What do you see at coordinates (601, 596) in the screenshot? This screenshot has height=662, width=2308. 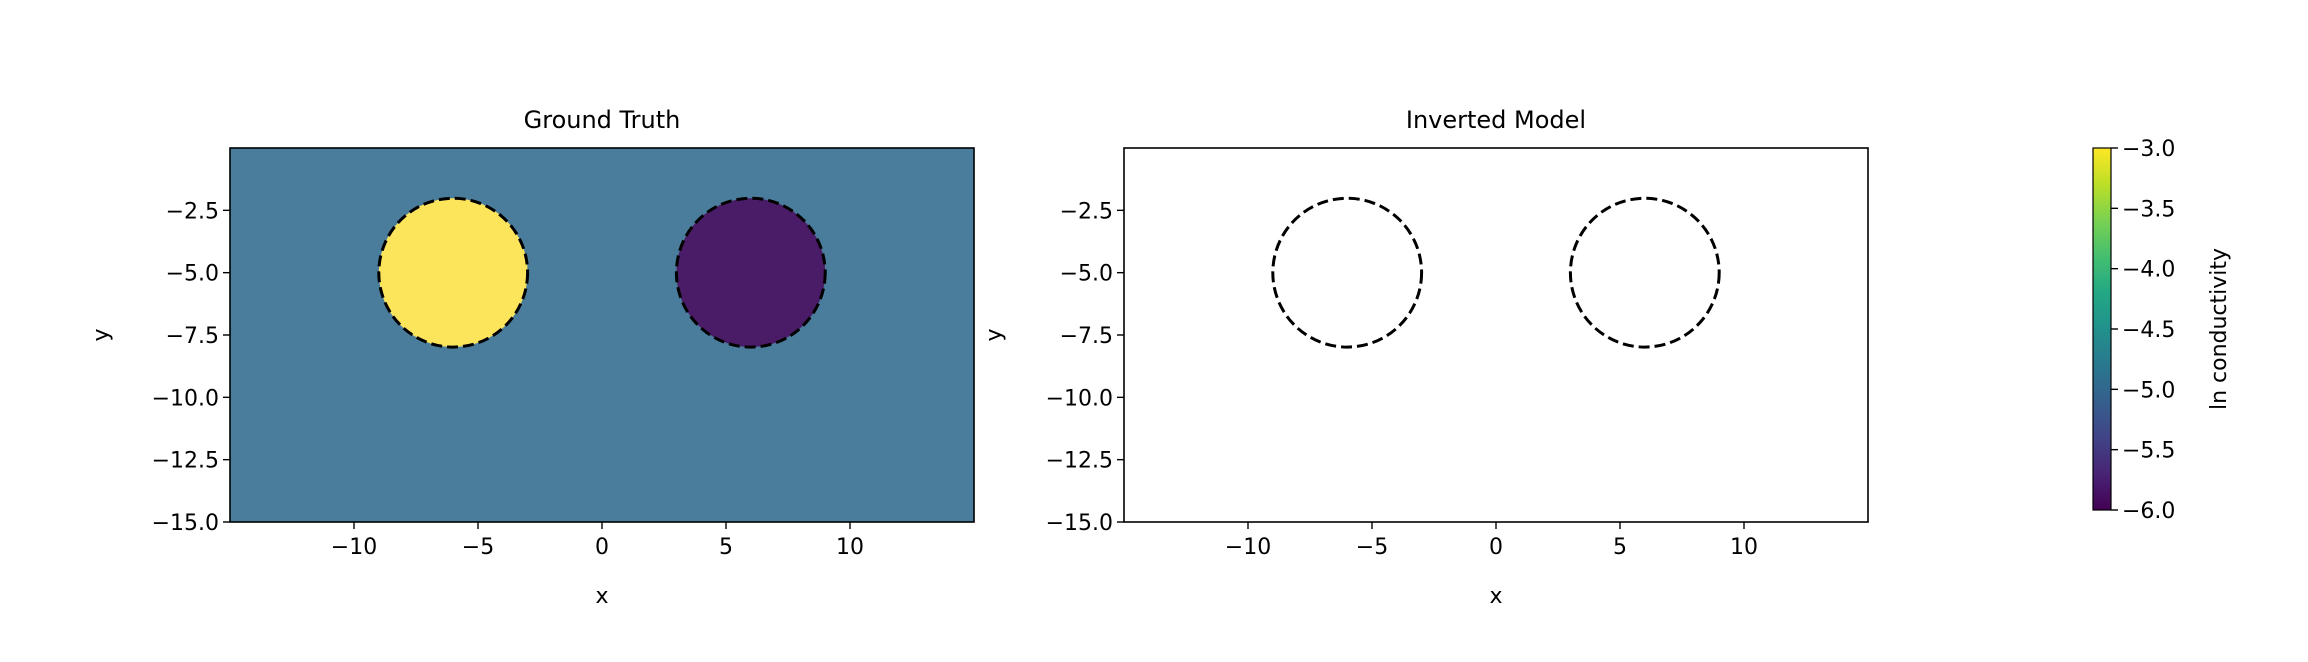 I see `ground-truth-xlabel: x` at bounding box center [601, 596].